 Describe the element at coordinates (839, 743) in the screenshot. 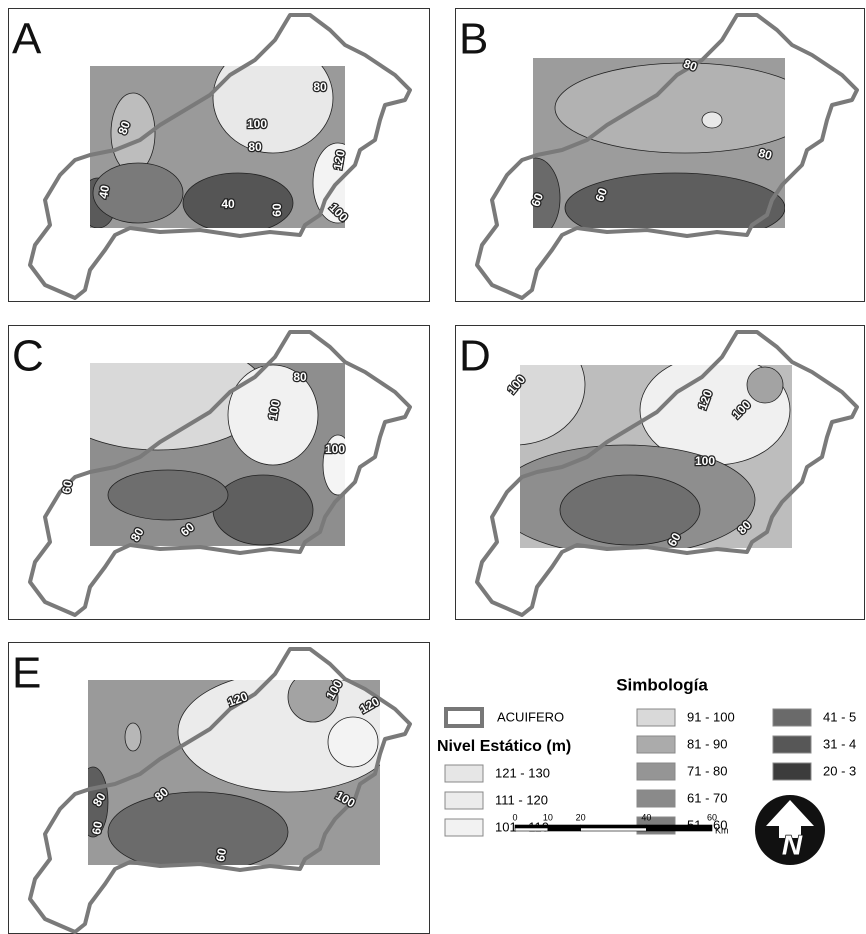

I see `class-label: 31 - 4` at that location.